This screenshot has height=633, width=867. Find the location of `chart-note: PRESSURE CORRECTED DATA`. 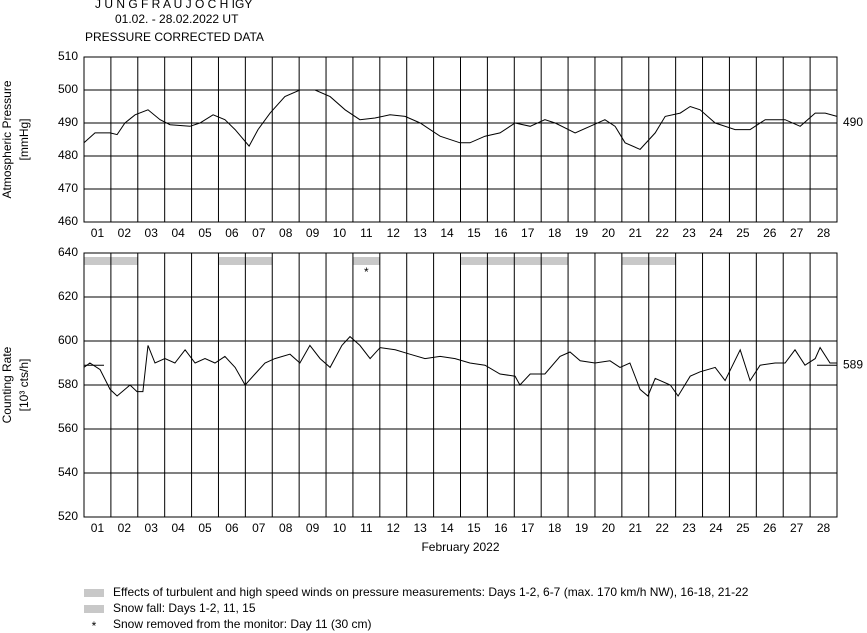

chart-note: PRESSURE CORRECTED DATA is located at coordinates (174, 37).